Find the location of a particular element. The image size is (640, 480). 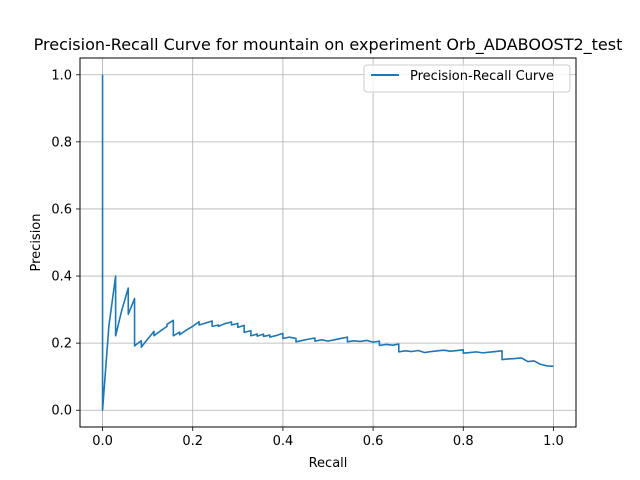

x-tick-label: 0.8 is located at coordinates (463, 441).